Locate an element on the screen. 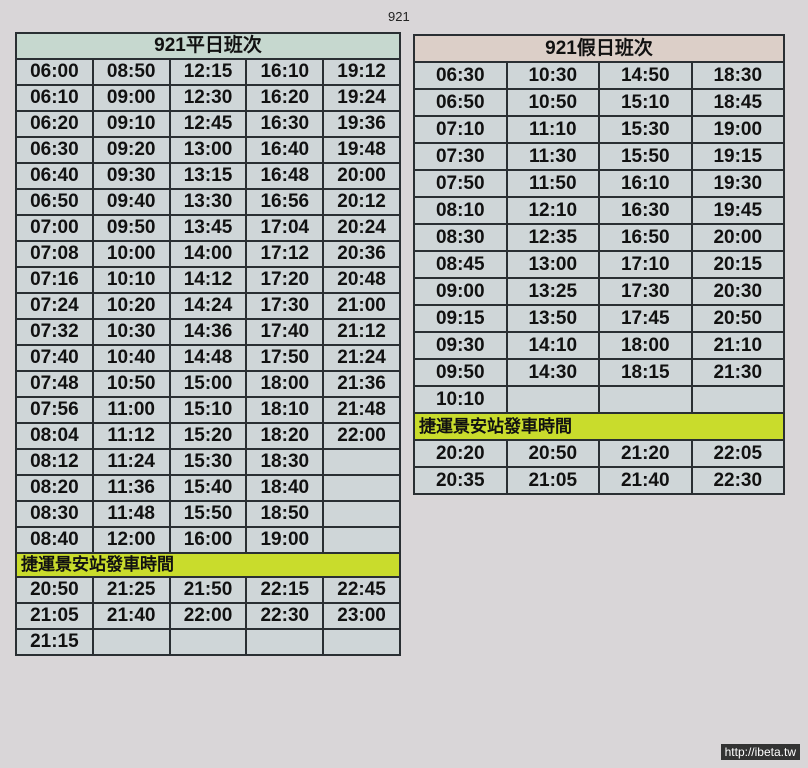 The image size is (808, 768). table-row: 09:50 14:30 18:15 21:30 is located at coordinates (599, 372).